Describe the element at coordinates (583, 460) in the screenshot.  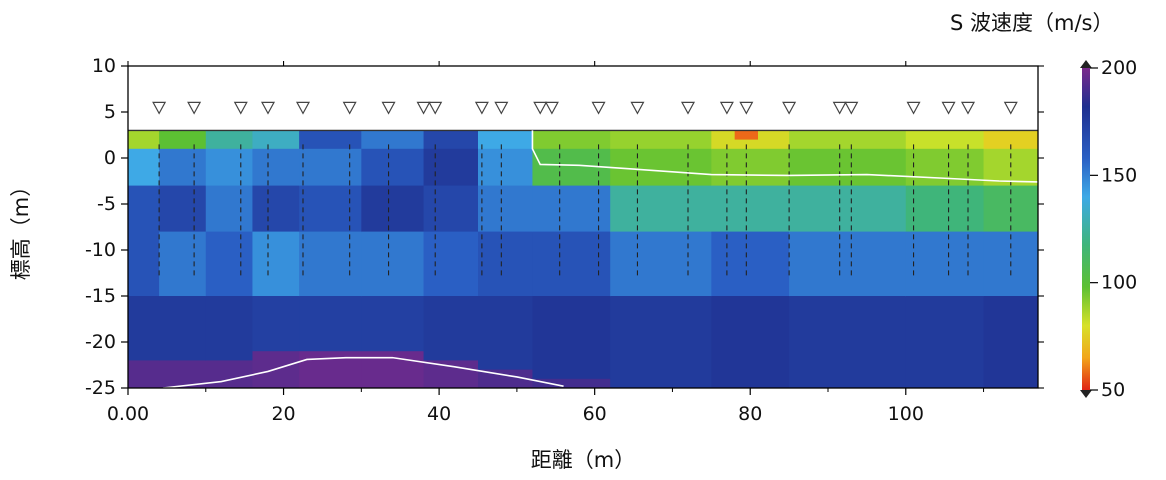
I see `x-axis-title: 距離（m）` at that location.